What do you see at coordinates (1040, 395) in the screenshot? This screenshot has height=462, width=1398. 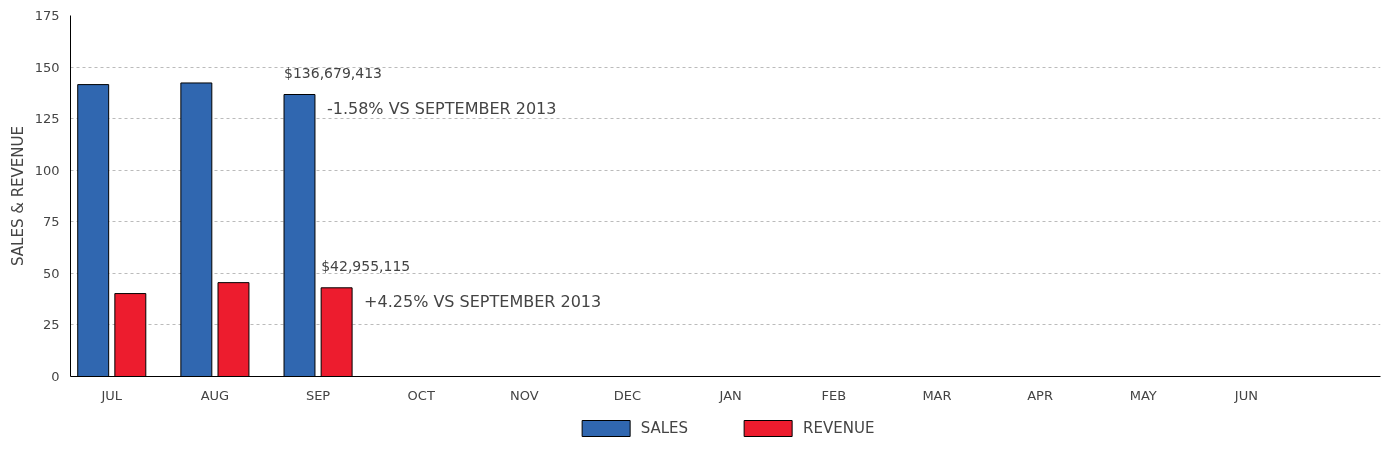 I see `x-tick-label: APR` at bounding box center [1040, 395].